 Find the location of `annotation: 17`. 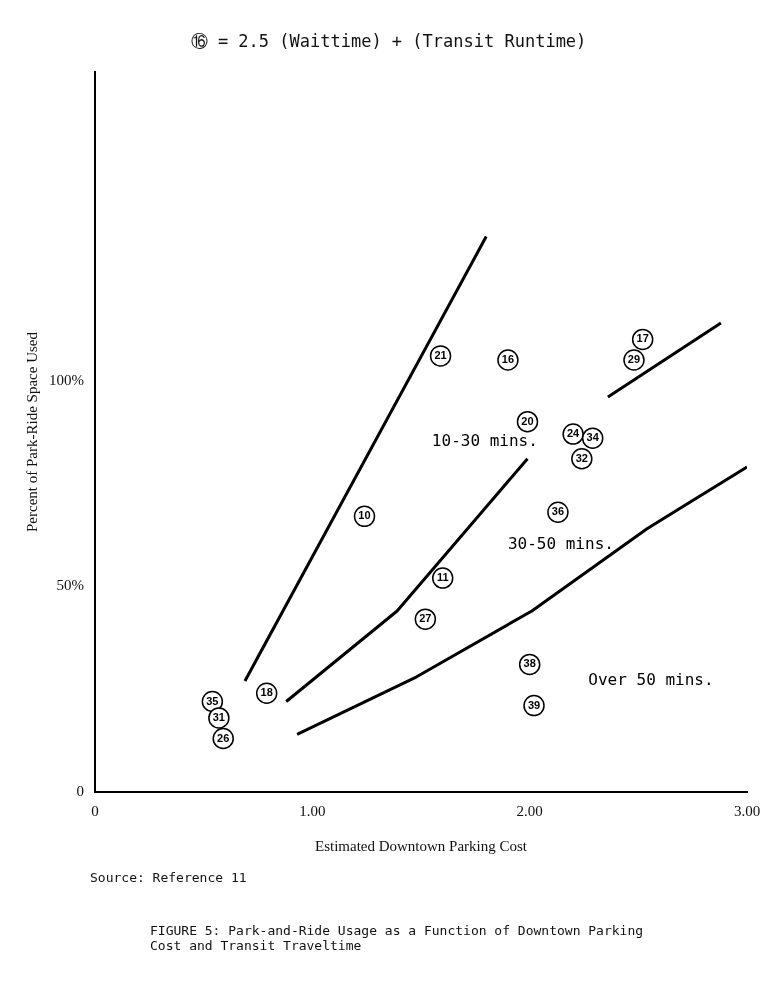

annotation: 17 is located at coordinates (642, 338).